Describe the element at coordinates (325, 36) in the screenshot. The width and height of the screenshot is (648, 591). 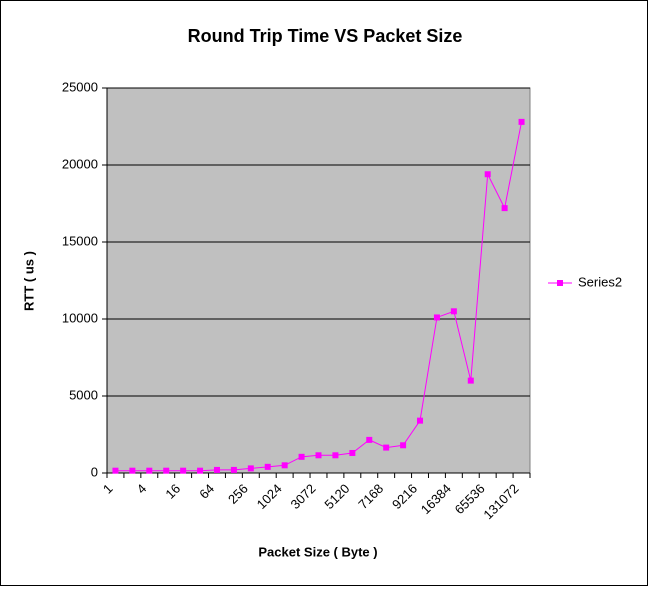
I see `chart-title: Round Trip Time VS Packet Size` at that location.